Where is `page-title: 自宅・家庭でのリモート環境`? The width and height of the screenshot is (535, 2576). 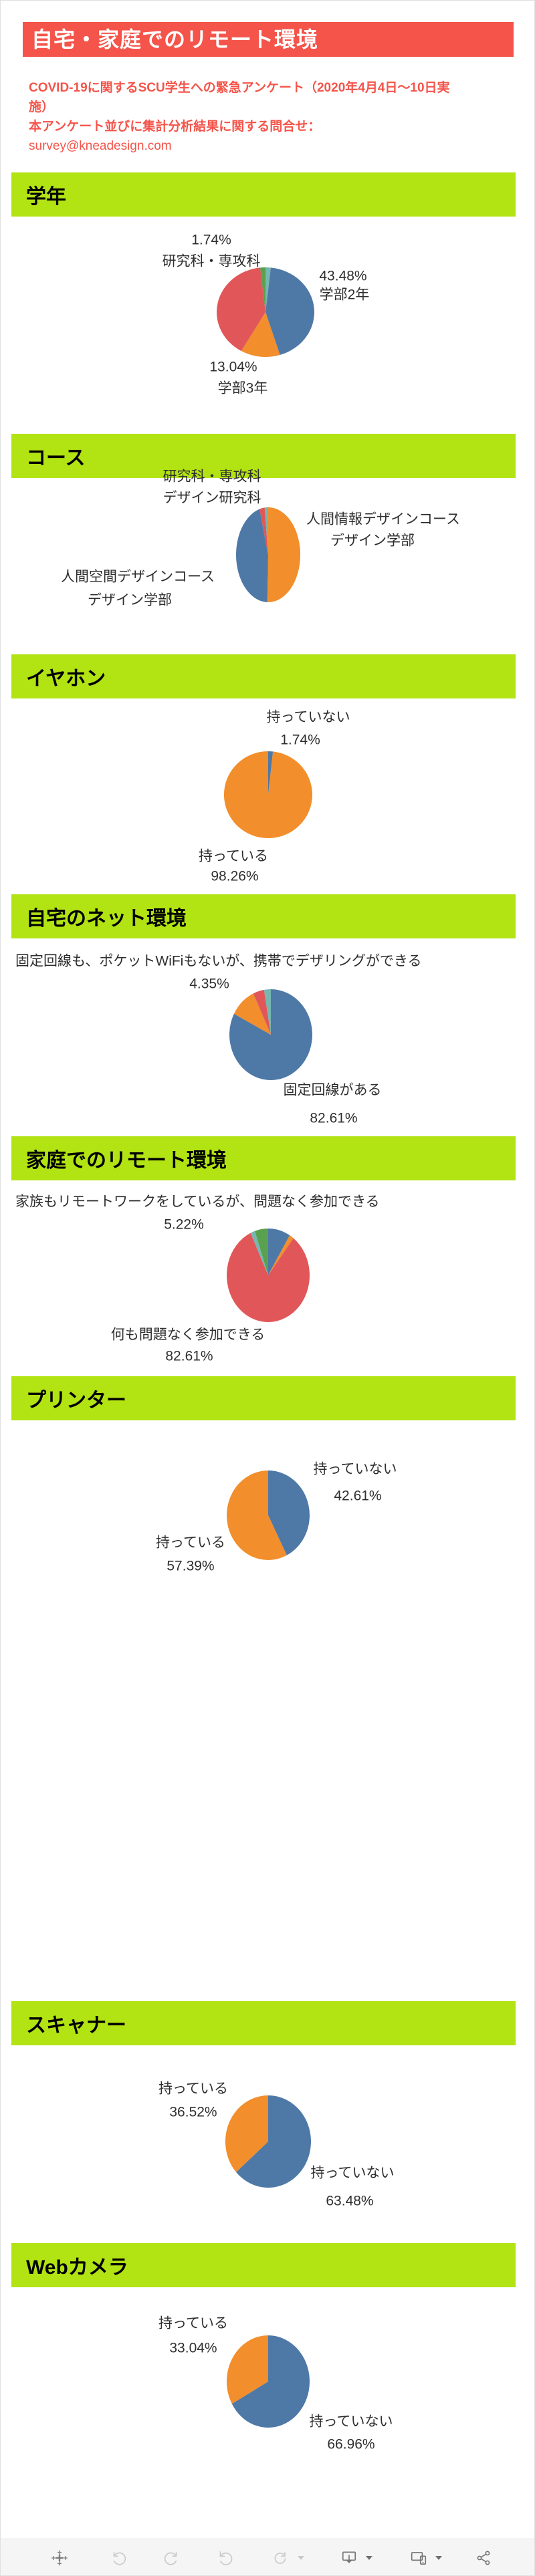 page-title: 自宅・家庭でのリモート環境 is located at coordinates (268, 39).